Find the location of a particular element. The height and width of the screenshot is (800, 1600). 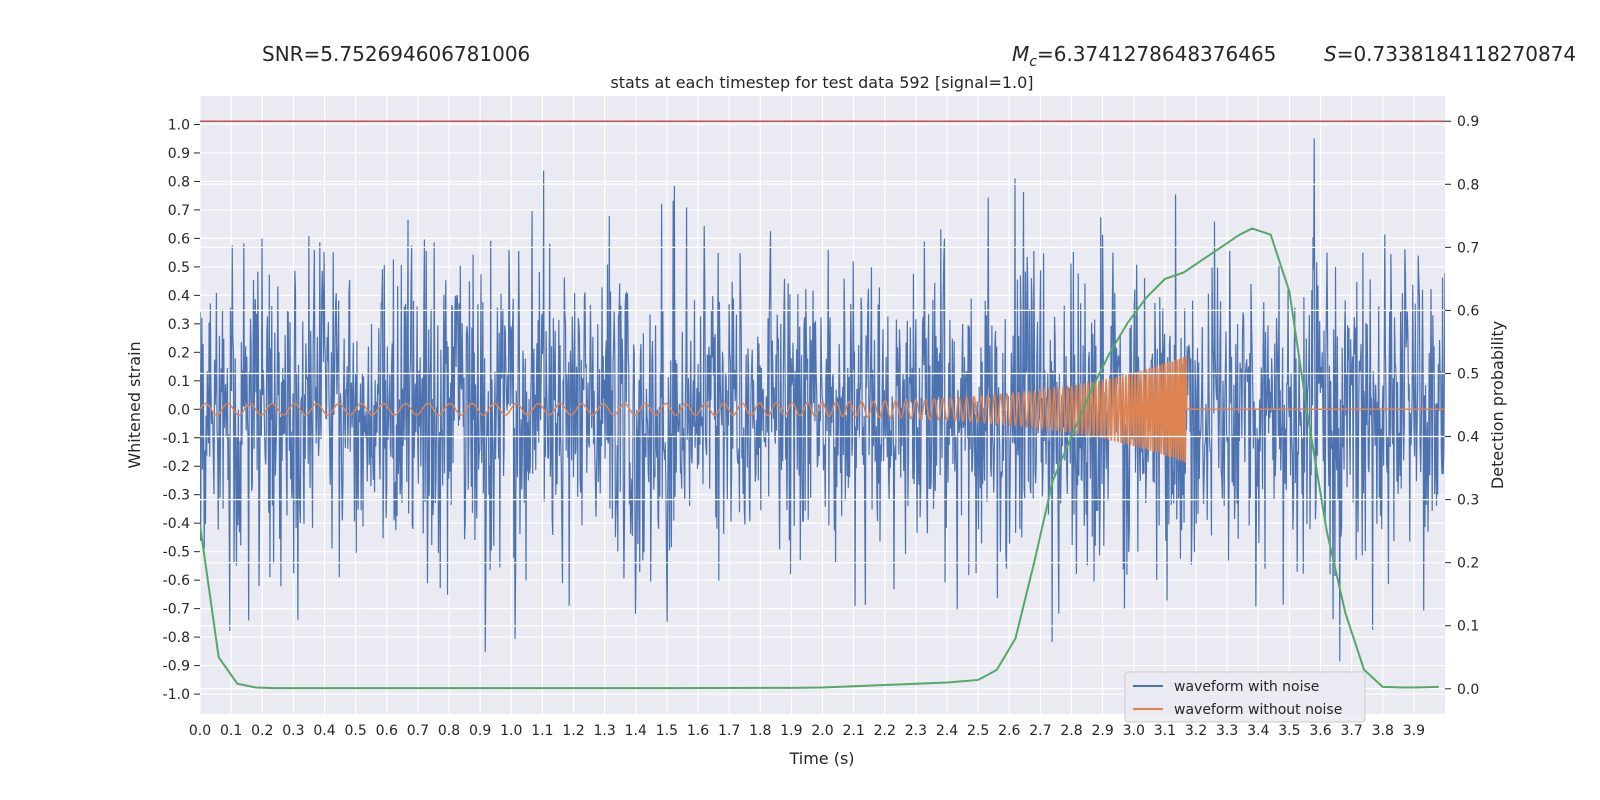

x-tick-label: 1.4 is located at coordinates (636, 731).